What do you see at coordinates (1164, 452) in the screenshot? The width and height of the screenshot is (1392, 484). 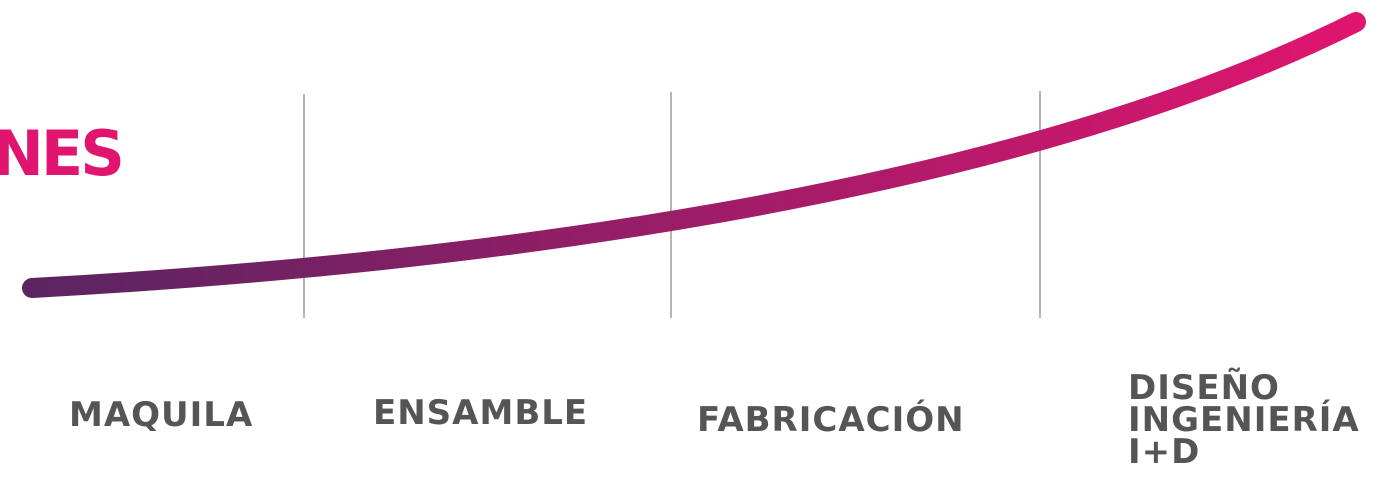 I see `stage-label-line: I+D` at bounding box center [1164, 452].